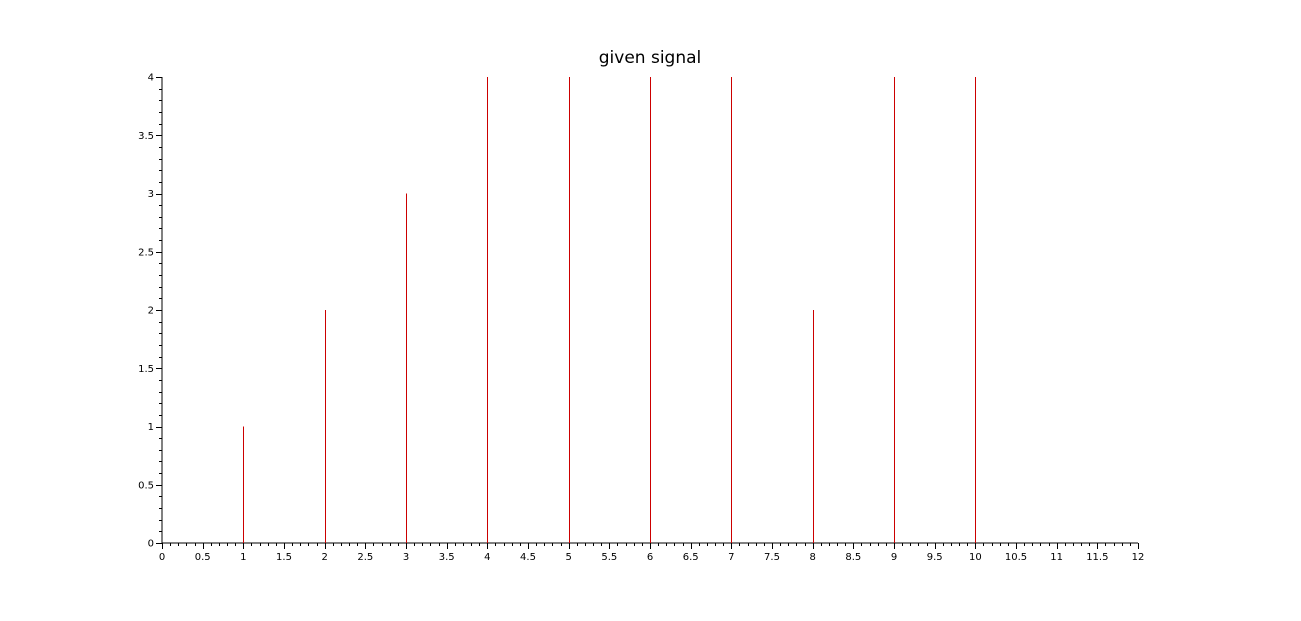 This screenshot has width=1301, height=621. Describe the element at coordinates (151, 194) in the screenshot. I see `y-tick-label: 3` at that location.